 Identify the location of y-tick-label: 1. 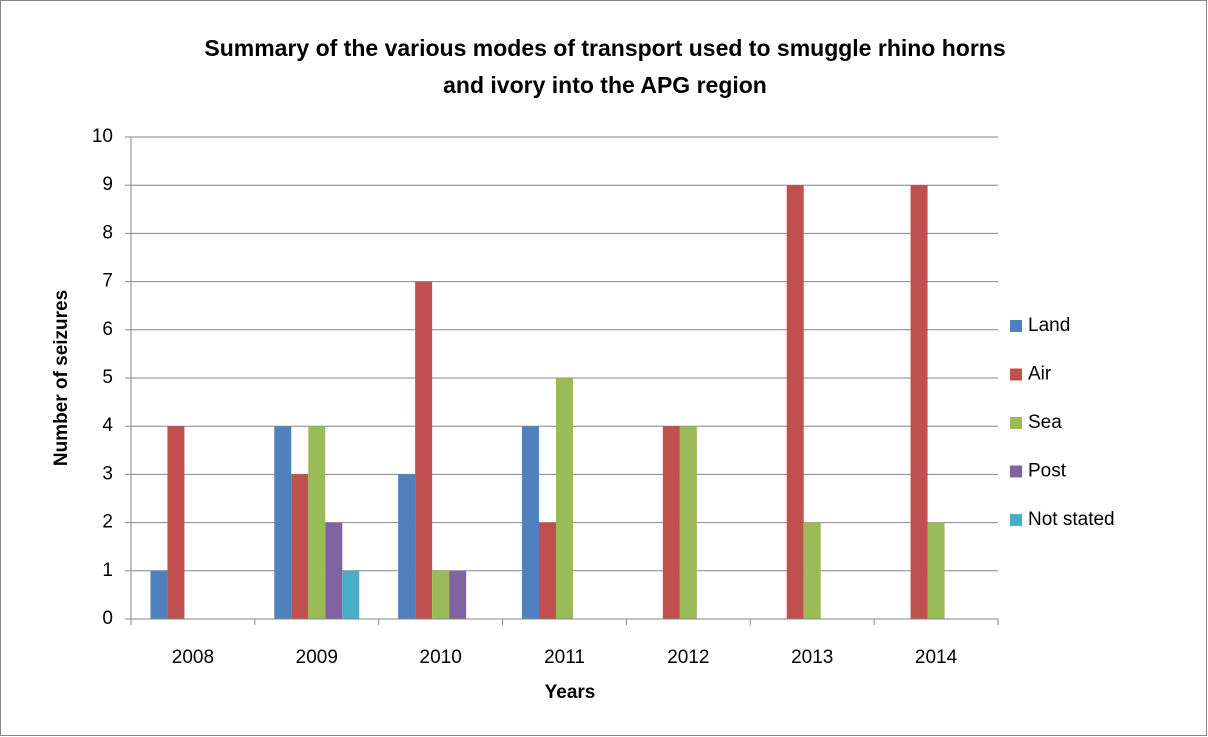
(107, 570).